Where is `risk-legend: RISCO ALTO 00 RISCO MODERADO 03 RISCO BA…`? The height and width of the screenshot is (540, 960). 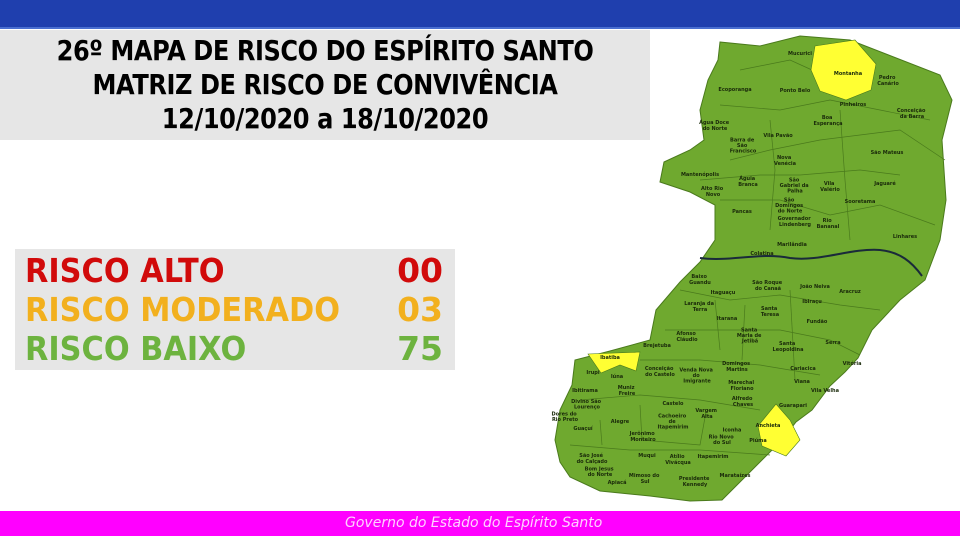 risk-legend: RISCO ALTO 00 RISCO MODERADO 03 RISCO BA… is located at coordinates (235, 309).